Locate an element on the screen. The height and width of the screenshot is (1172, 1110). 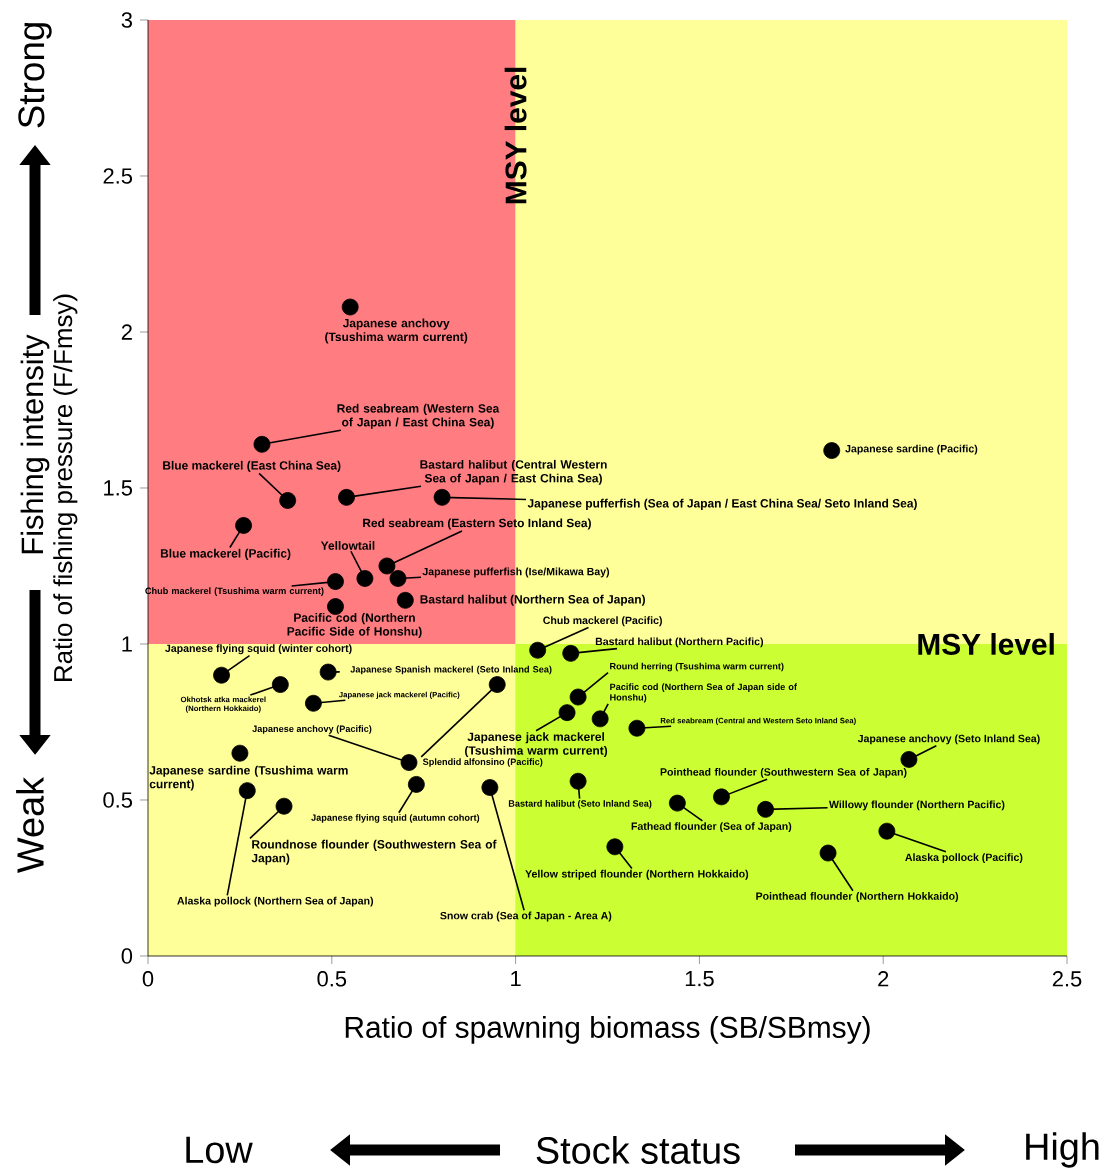
annotation: Bastard halibut (Seto Inland Sea) is located at coordinates (580, 804).